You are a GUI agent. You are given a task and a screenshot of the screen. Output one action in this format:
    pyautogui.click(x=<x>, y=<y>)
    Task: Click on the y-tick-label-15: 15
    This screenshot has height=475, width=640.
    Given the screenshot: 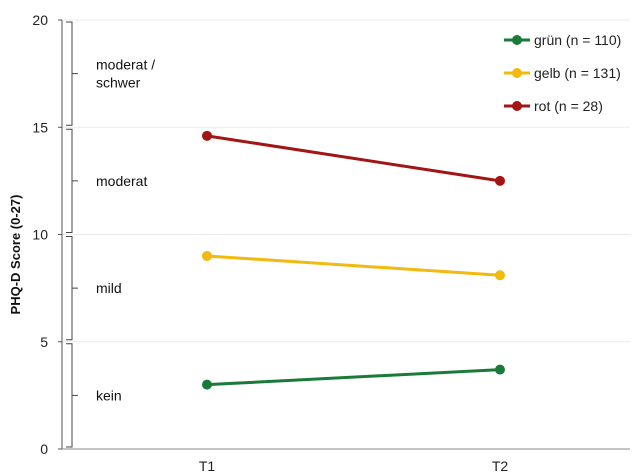 What is the action you would take?
    pyautogui.click(x=40, y=127)
    